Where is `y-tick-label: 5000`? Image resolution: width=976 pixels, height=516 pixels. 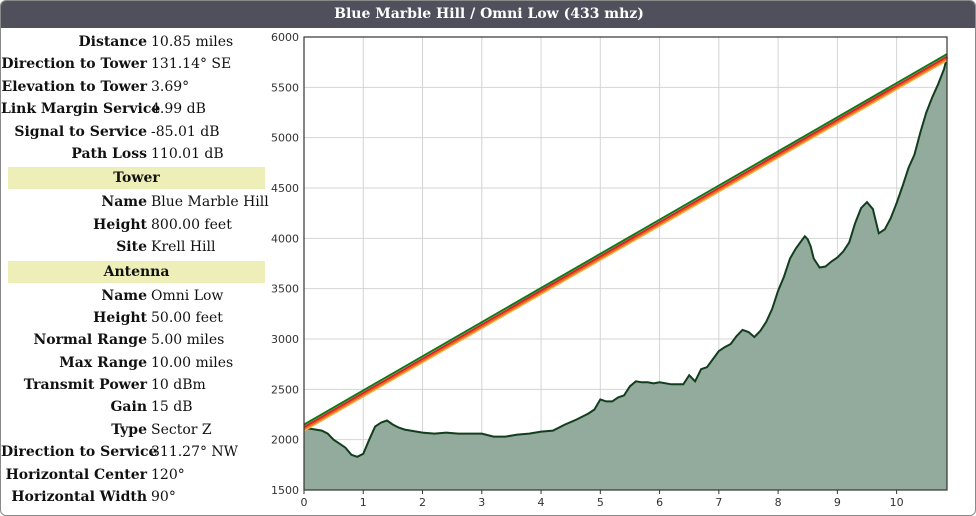
y-tick-label: 5000 is located at coordinates (285, 138).